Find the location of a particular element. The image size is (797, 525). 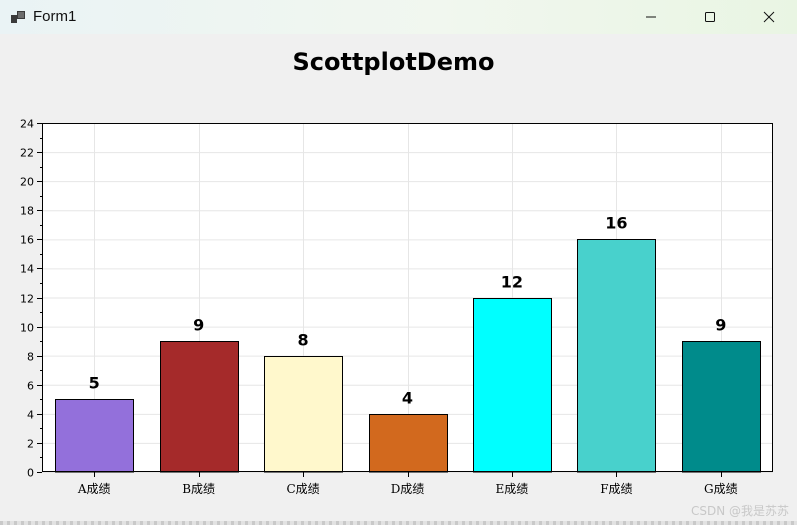

x-tick-label: C成绩 is located at coordinates (302, 489).